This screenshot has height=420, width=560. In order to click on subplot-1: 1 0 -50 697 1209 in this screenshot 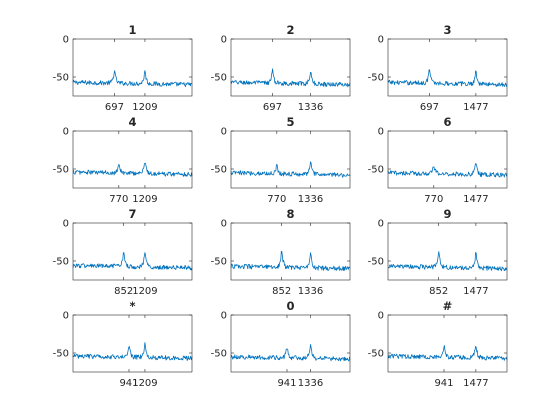, I will do `click(123, 68)`.